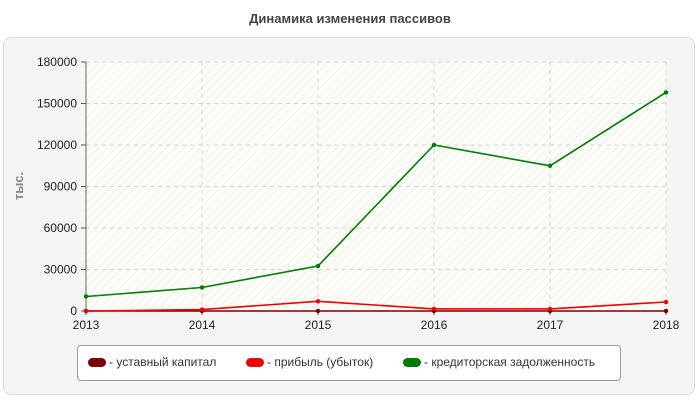 The width and height of the screenshot is (700, 400). What do you see at coordinates (318, 325) in the screenshot?
I see `x-tick-label: 2015` at bounding box center [318, 325].